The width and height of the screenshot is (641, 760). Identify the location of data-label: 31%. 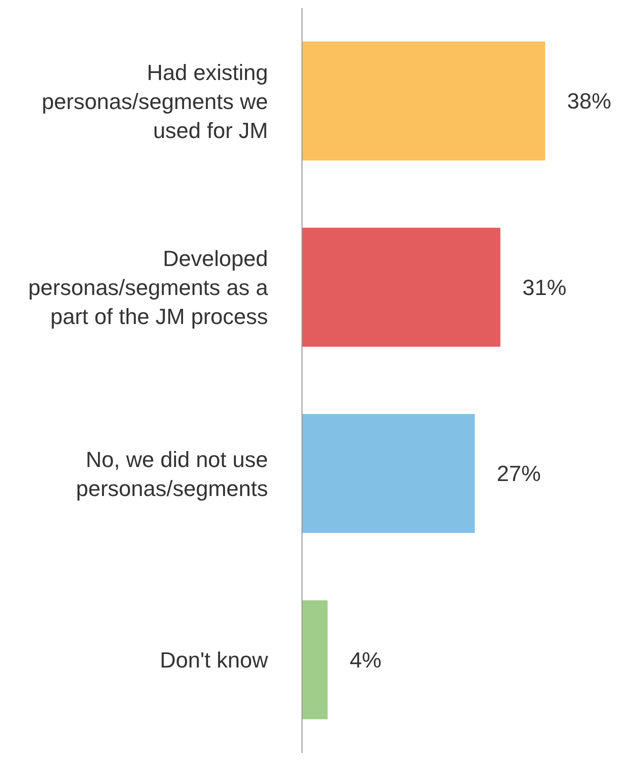
(544, 287).